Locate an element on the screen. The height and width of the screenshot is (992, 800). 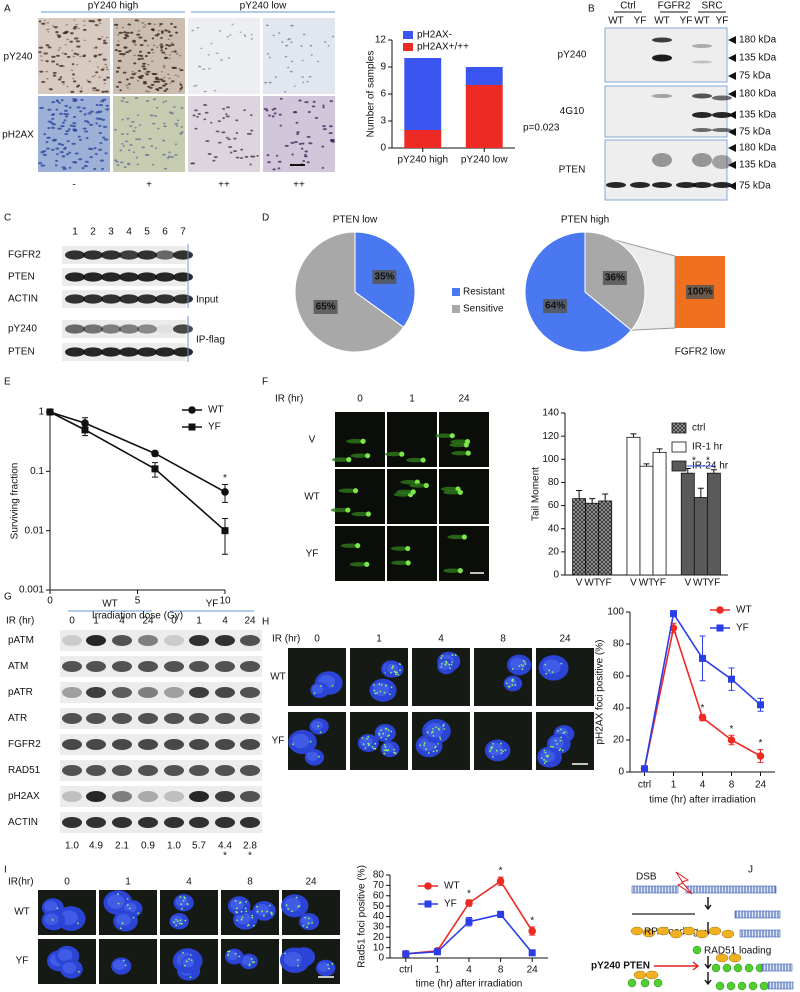
lane-label: WT is located at coordinates (662, 21).